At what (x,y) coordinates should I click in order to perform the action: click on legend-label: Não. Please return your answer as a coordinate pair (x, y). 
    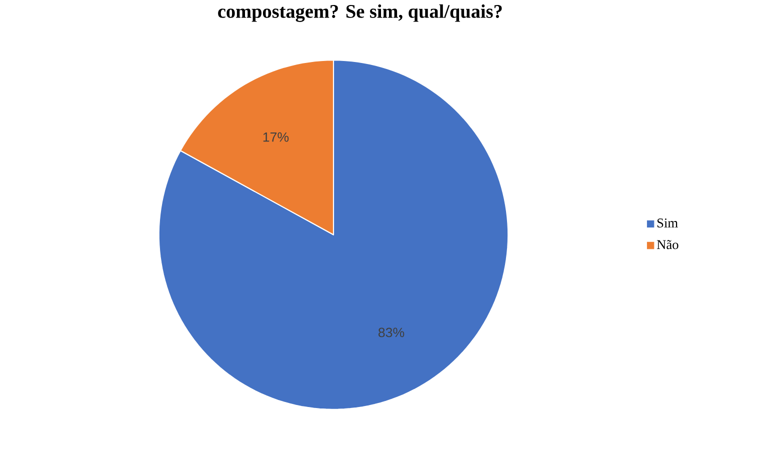
    Looking at the image, I should click on (667, 245).